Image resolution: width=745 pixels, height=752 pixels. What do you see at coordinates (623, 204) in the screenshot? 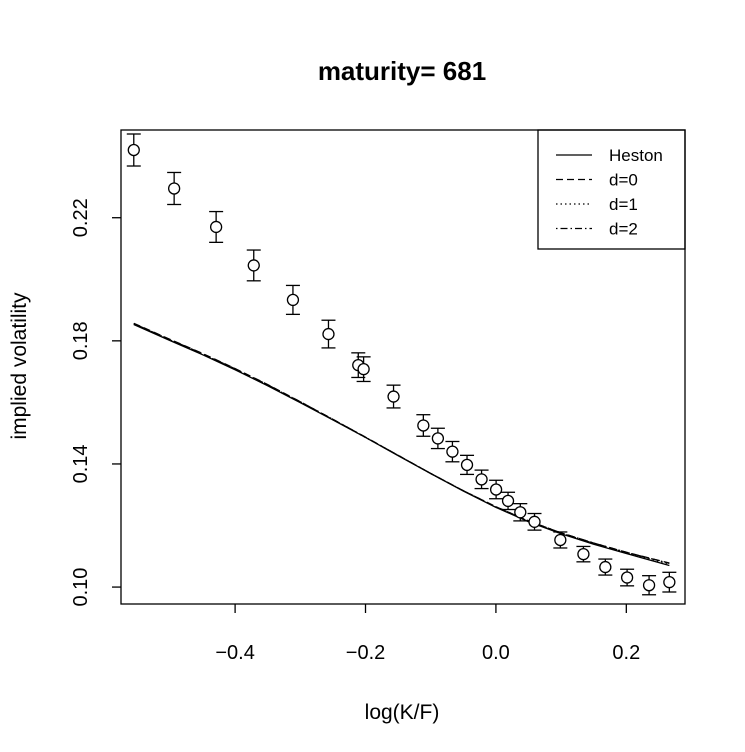
I see `legend-label-d-1: d=1` at bounding box center [623, 204].